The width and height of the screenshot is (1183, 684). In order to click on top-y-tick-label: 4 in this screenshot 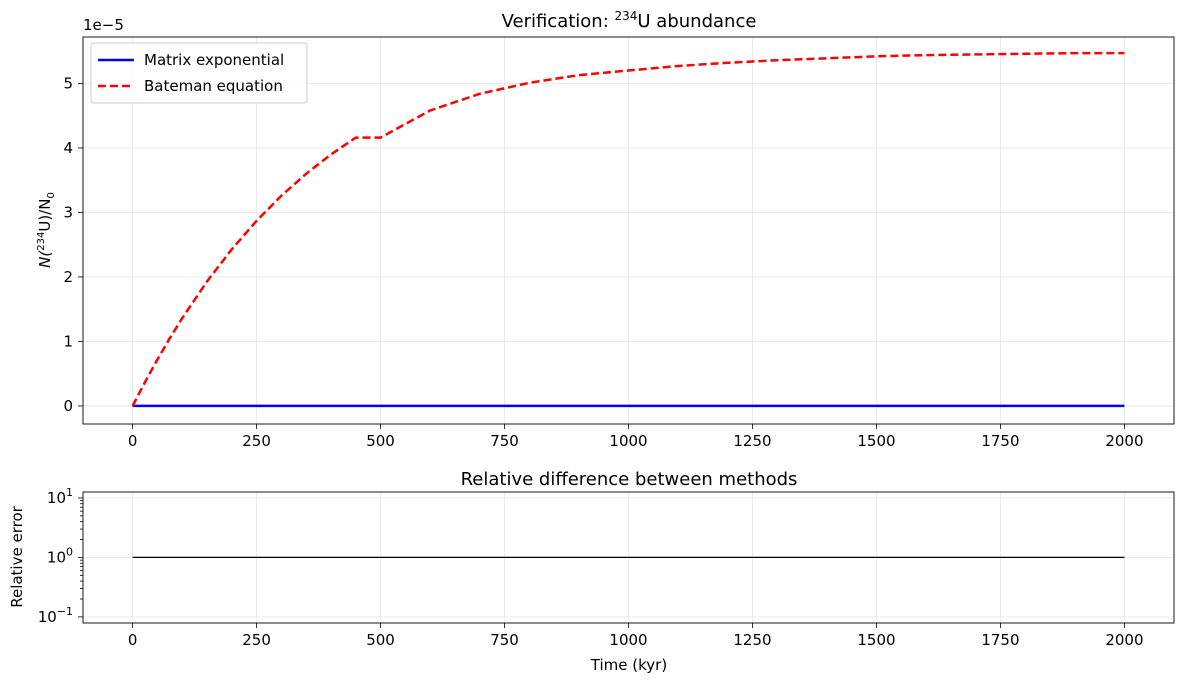, I will do `click(68, 148)`.